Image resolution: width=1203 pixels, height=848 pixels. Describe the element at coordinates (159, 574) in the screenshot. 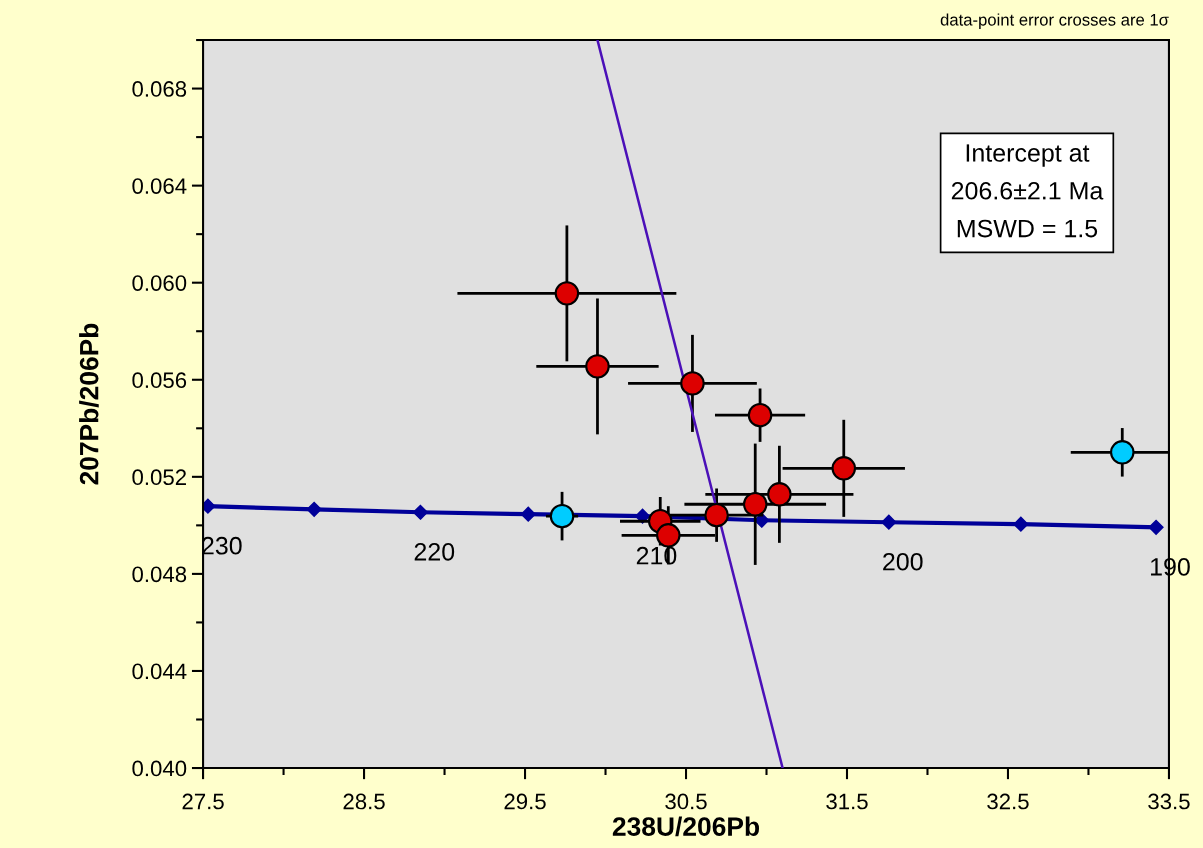

I see `y-tick-label: 0.048` at that location.